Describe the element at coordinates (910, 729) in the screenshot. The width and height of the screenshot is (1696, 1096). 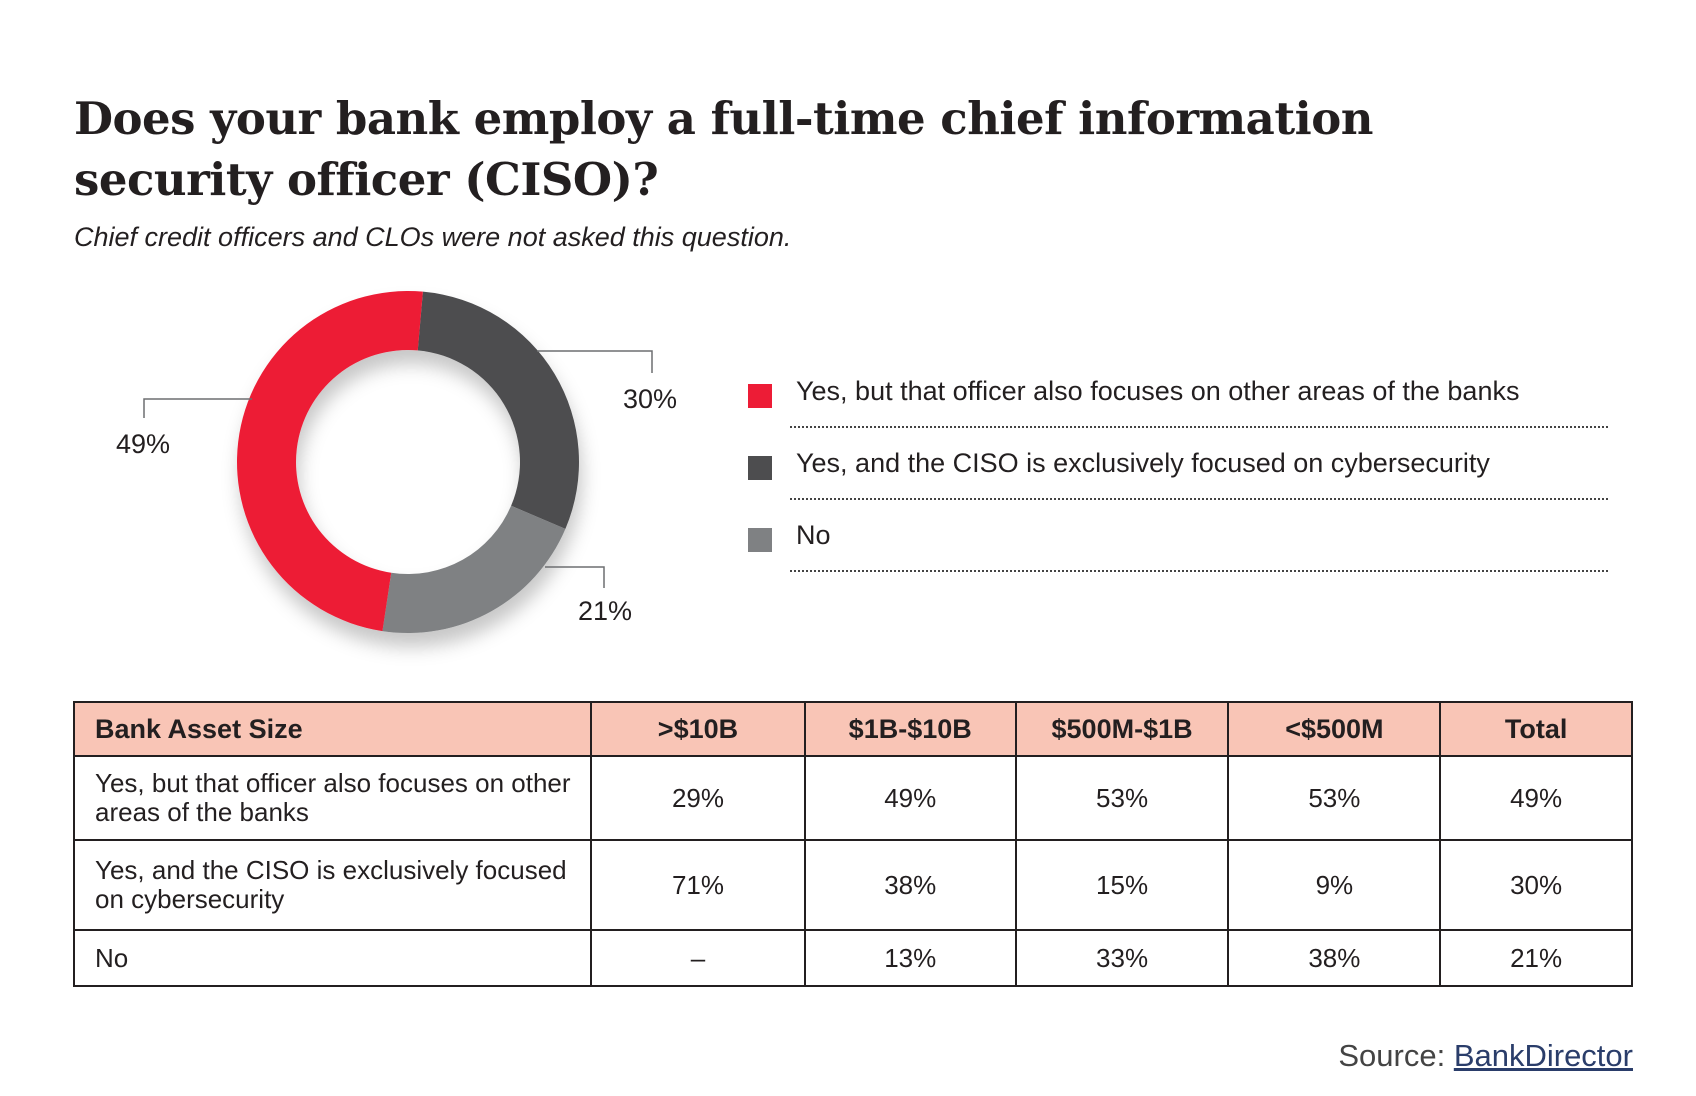
I see `table-header: $1B-$10B` at that location.